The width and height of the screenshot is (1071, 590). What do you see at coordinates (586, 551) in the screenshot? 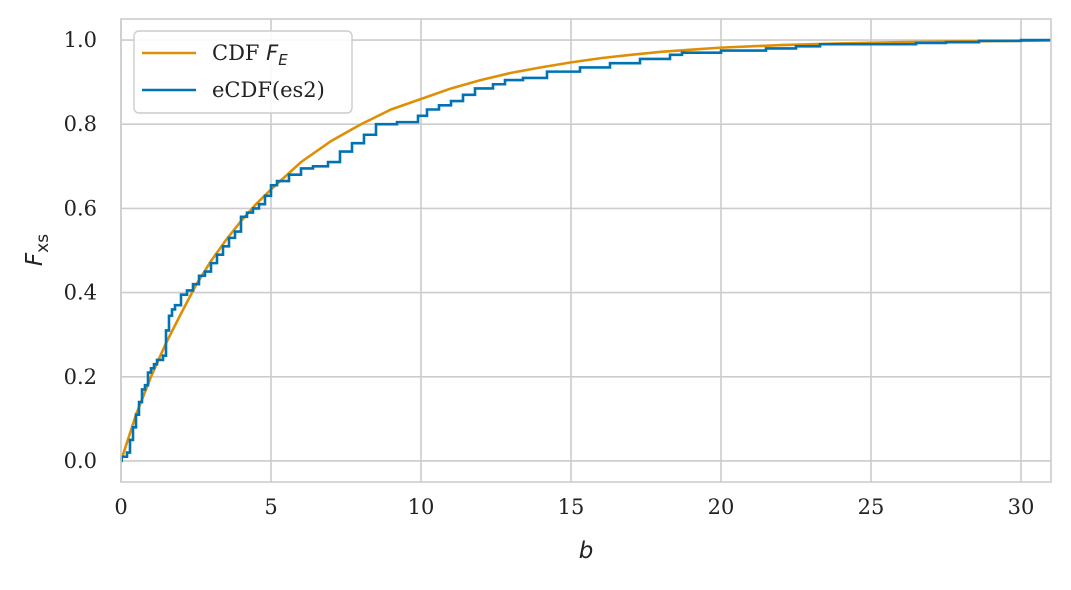
I see `x-axis-label: b` at bounding box center [586, 551].